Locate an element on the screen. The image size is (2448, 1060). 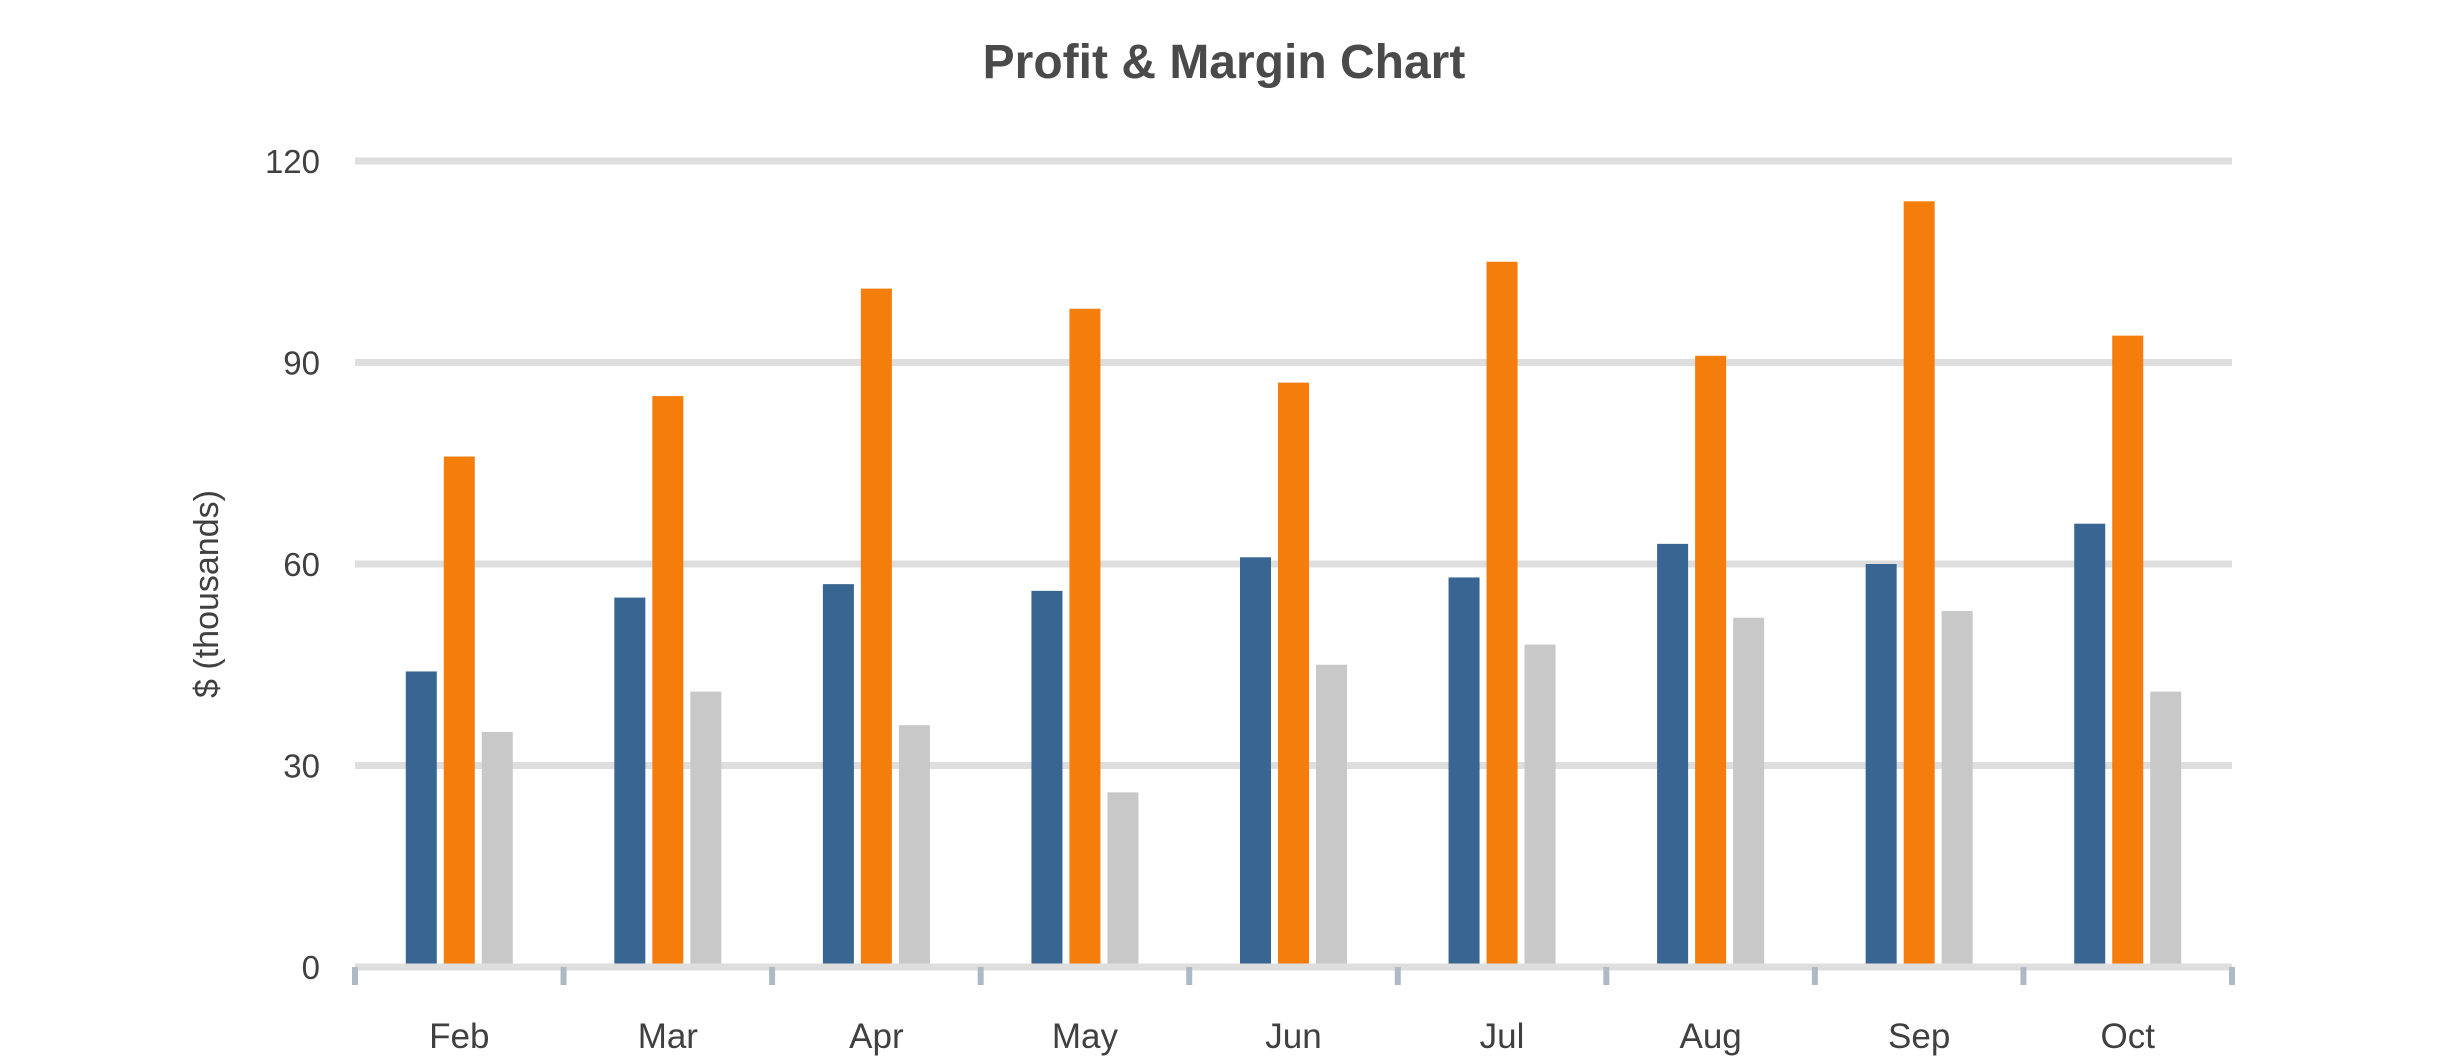
x-tick-label: Aug is located at coordinates (1710, 1036).